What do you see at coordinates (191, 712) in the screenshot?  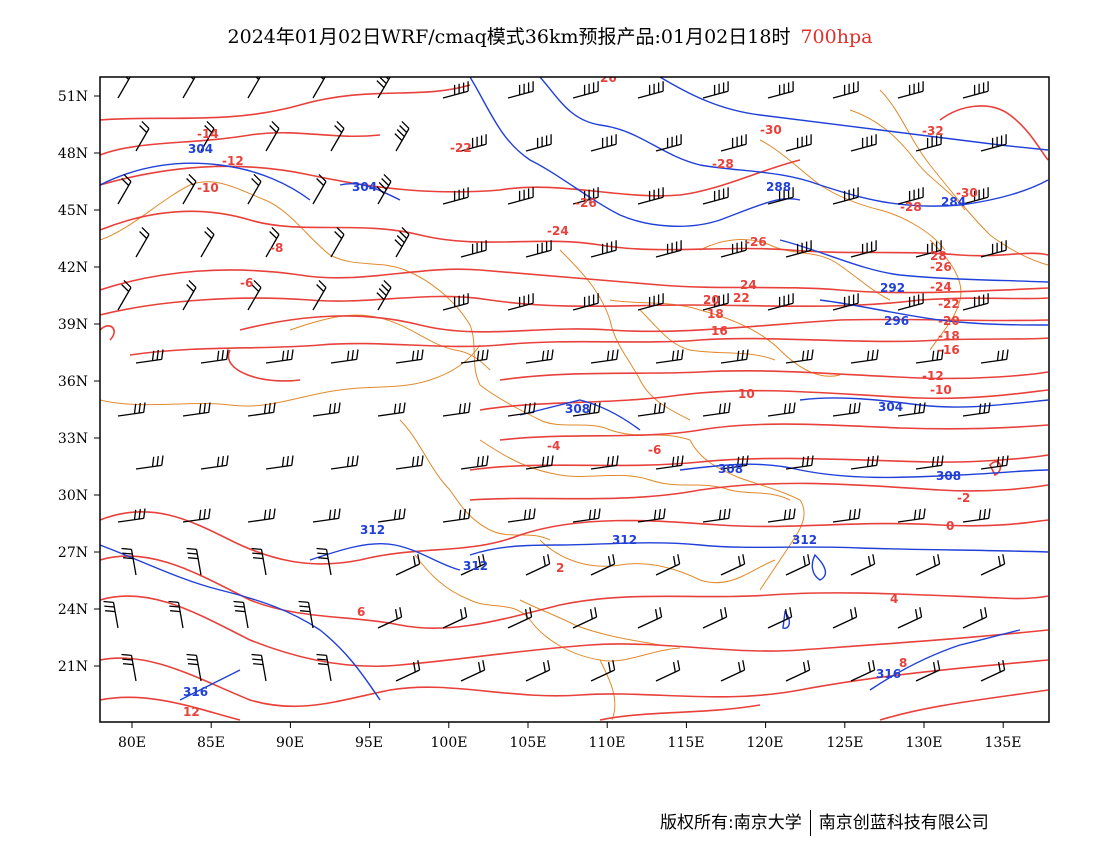 I see `temp-label: 12` at bounding box center [191, 712].